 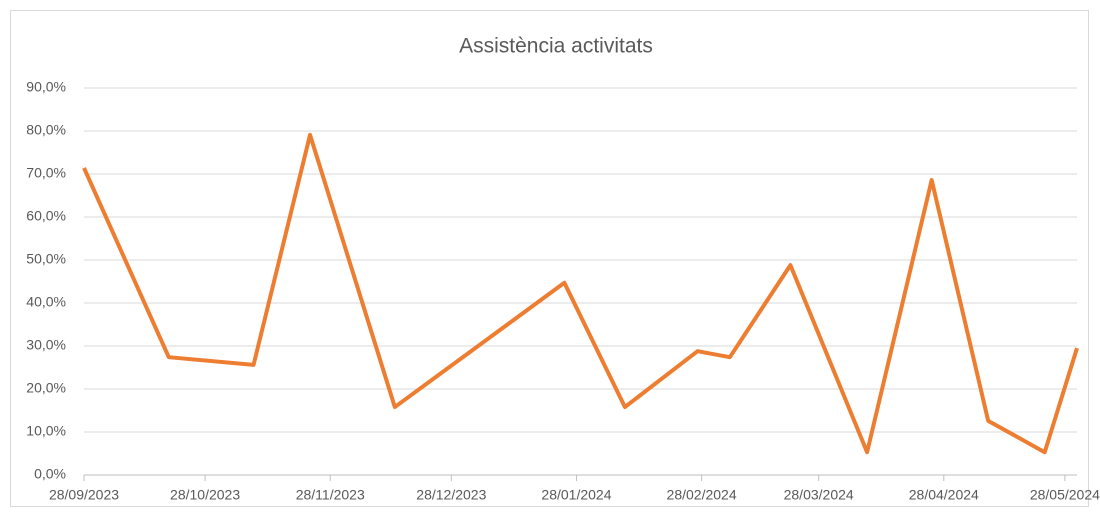 I want to click on y-tick-label: 90,0%, so click(x=46, y=87).